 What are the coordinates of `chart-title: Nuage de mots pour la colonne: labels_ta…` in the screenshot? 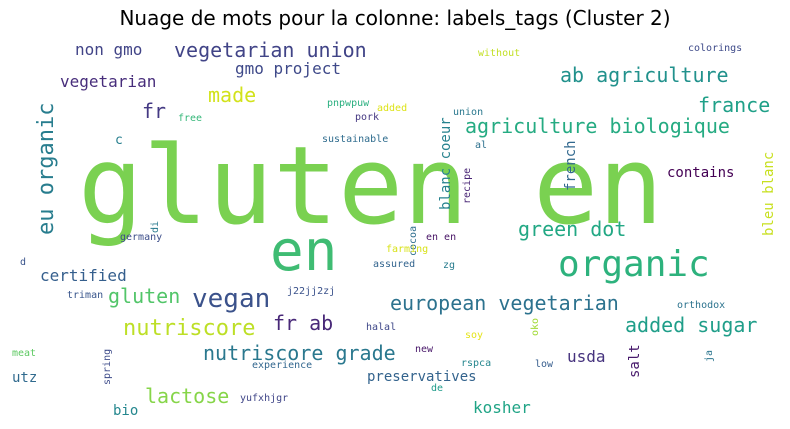 It's located at (395, 18).